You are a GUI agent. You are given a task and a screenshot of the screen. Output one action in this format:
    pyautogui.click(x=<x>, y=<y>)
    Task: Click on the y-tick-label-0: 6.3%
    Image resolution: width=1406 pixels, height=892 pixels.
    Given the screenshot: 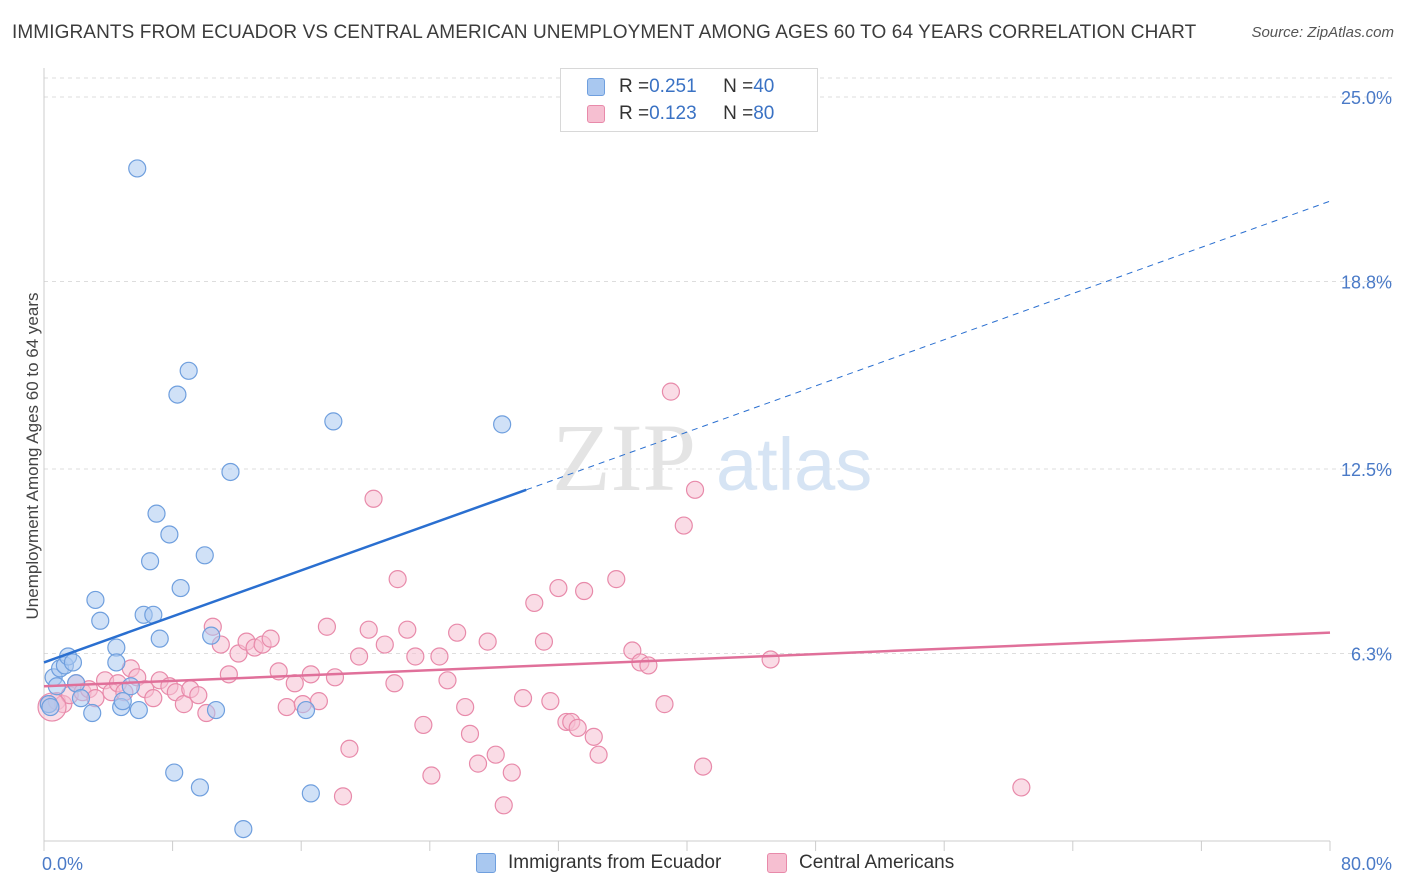 What is the action you would take?
    pyautogui.click(x=1371, y=655)
    